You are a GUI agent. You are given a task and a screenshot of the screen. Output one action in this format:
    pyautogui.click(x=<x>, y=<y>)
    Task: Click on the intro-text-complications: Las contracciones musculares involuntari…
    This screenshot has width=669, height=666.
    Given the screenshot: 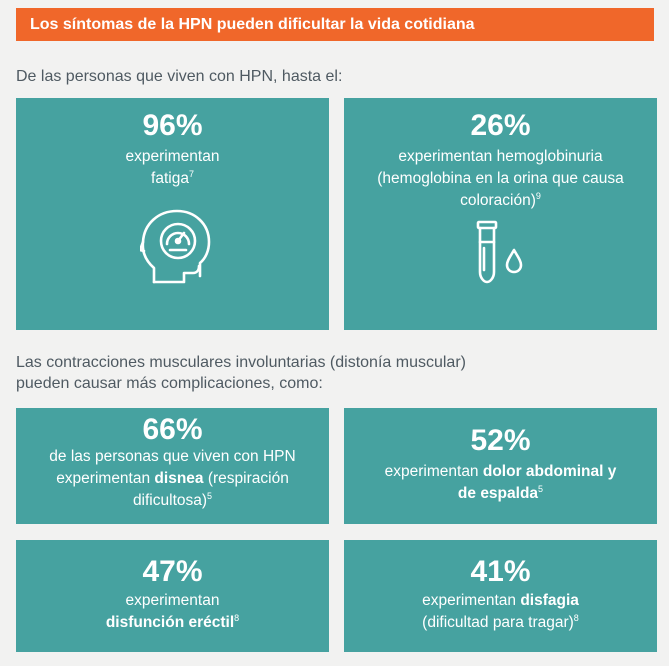 What is the action you would take?
    pyautogui.click(x=241, y=373)
    